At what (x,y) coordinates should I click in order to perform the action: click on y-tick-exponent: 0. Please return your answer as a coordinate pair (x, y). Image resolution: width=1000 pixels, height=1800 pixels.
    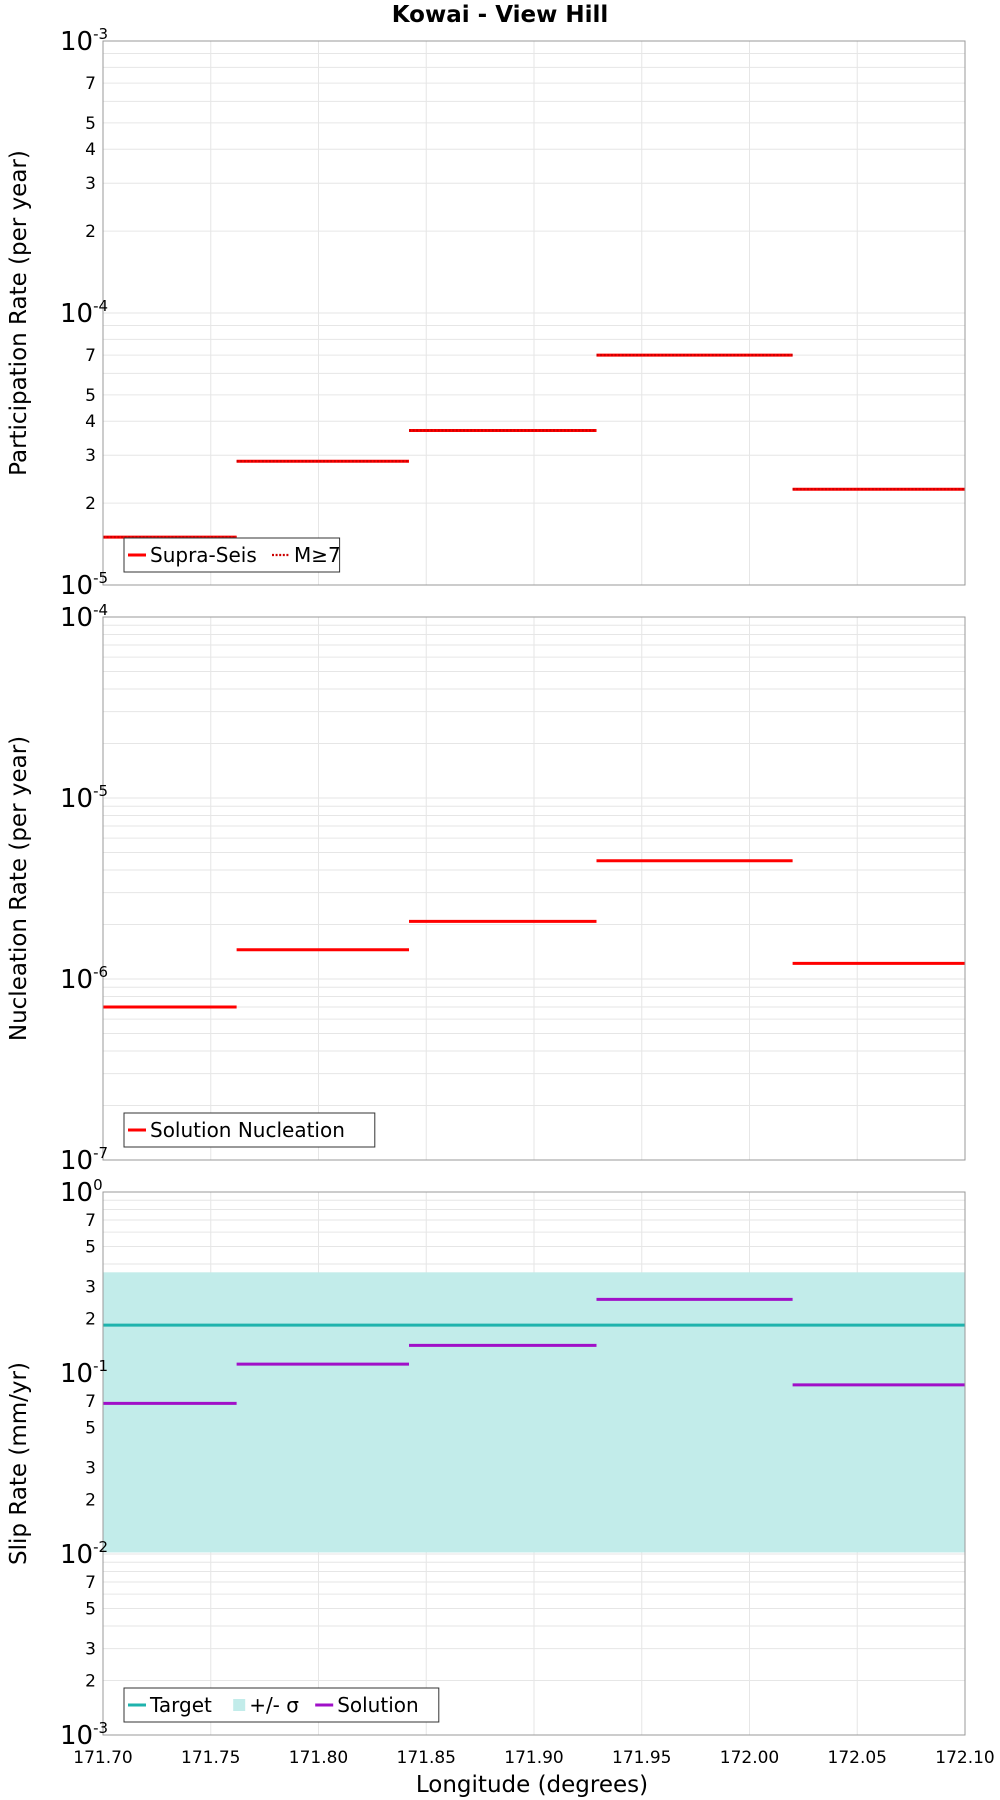
    Looking at the image, I should click on (98, 1185).